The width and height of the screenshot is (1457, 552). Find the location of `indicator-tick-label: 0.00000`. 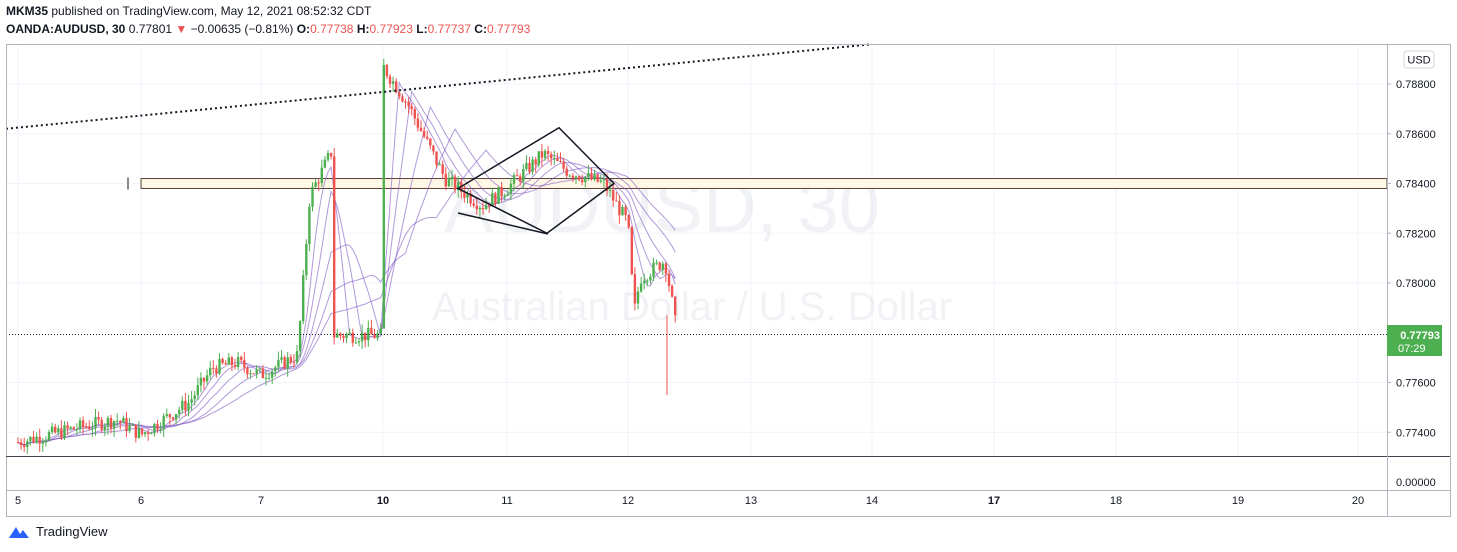

indicator-tick-label: 0.00000 is located at coordinates (1416, 483).